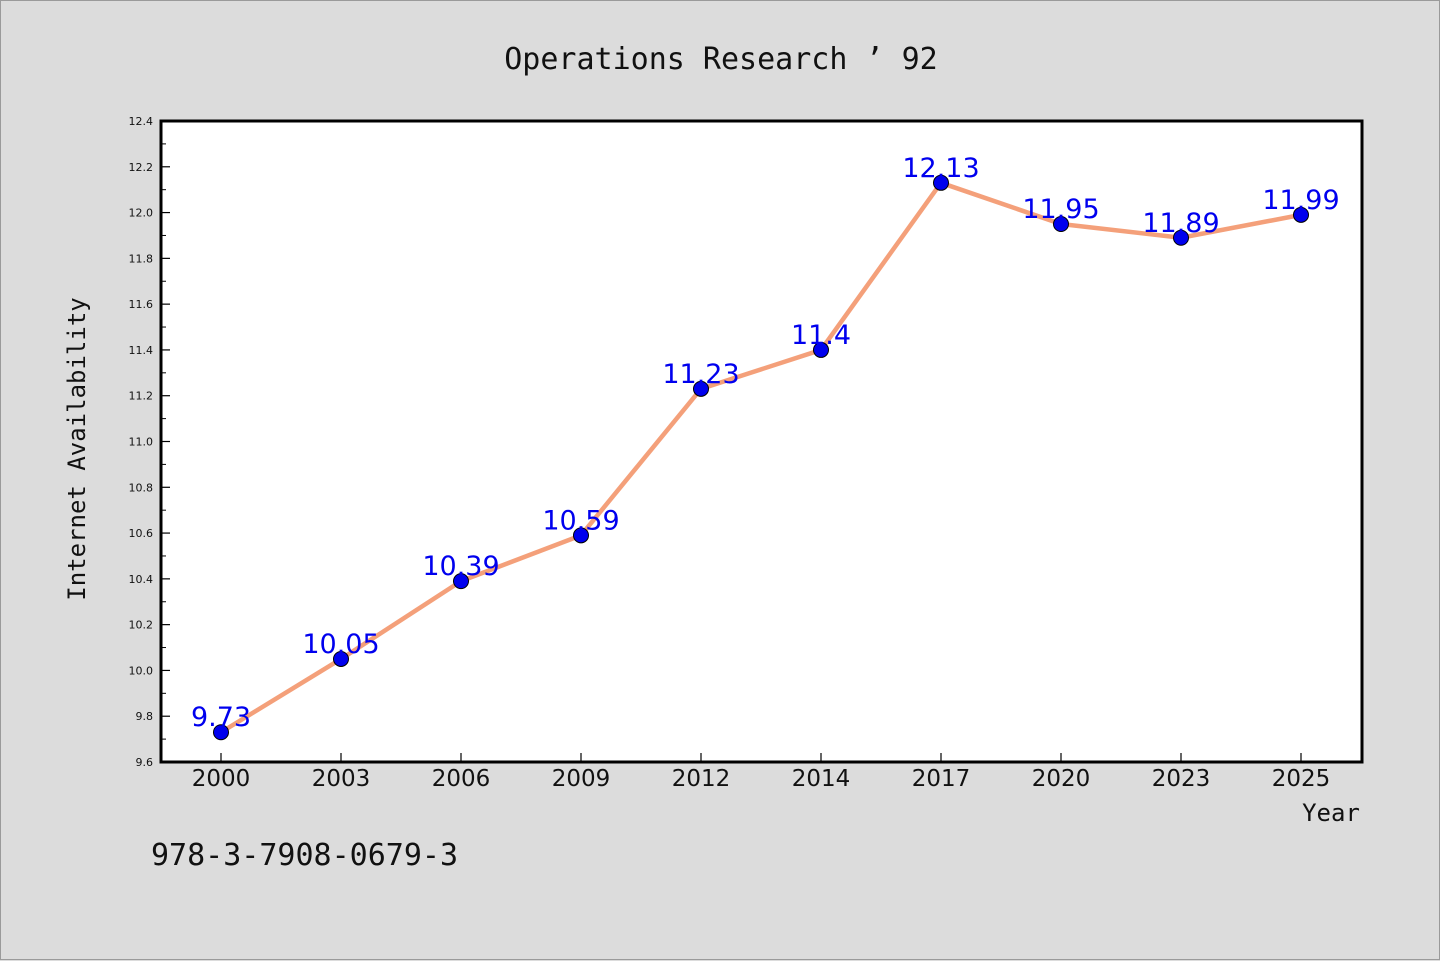 This screenshot has width=1440, height=961. What do you see at coordinates (141, 304) in the screenshot?
I see `y-tick-label: 11.6` at bounding box center [141, 304].